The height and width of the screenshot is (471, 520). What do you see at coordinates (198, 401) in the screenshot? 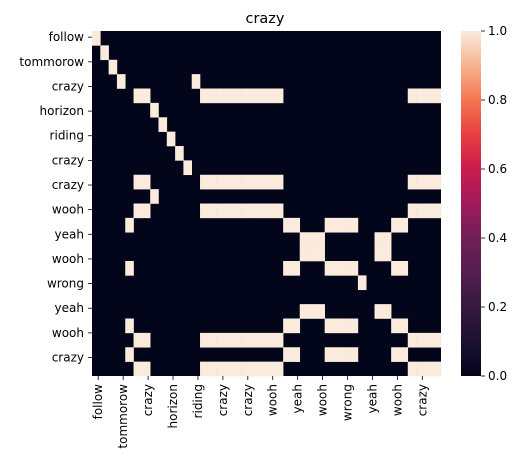
I see `x-tick-label: riding` at bounding box center [198, 401].